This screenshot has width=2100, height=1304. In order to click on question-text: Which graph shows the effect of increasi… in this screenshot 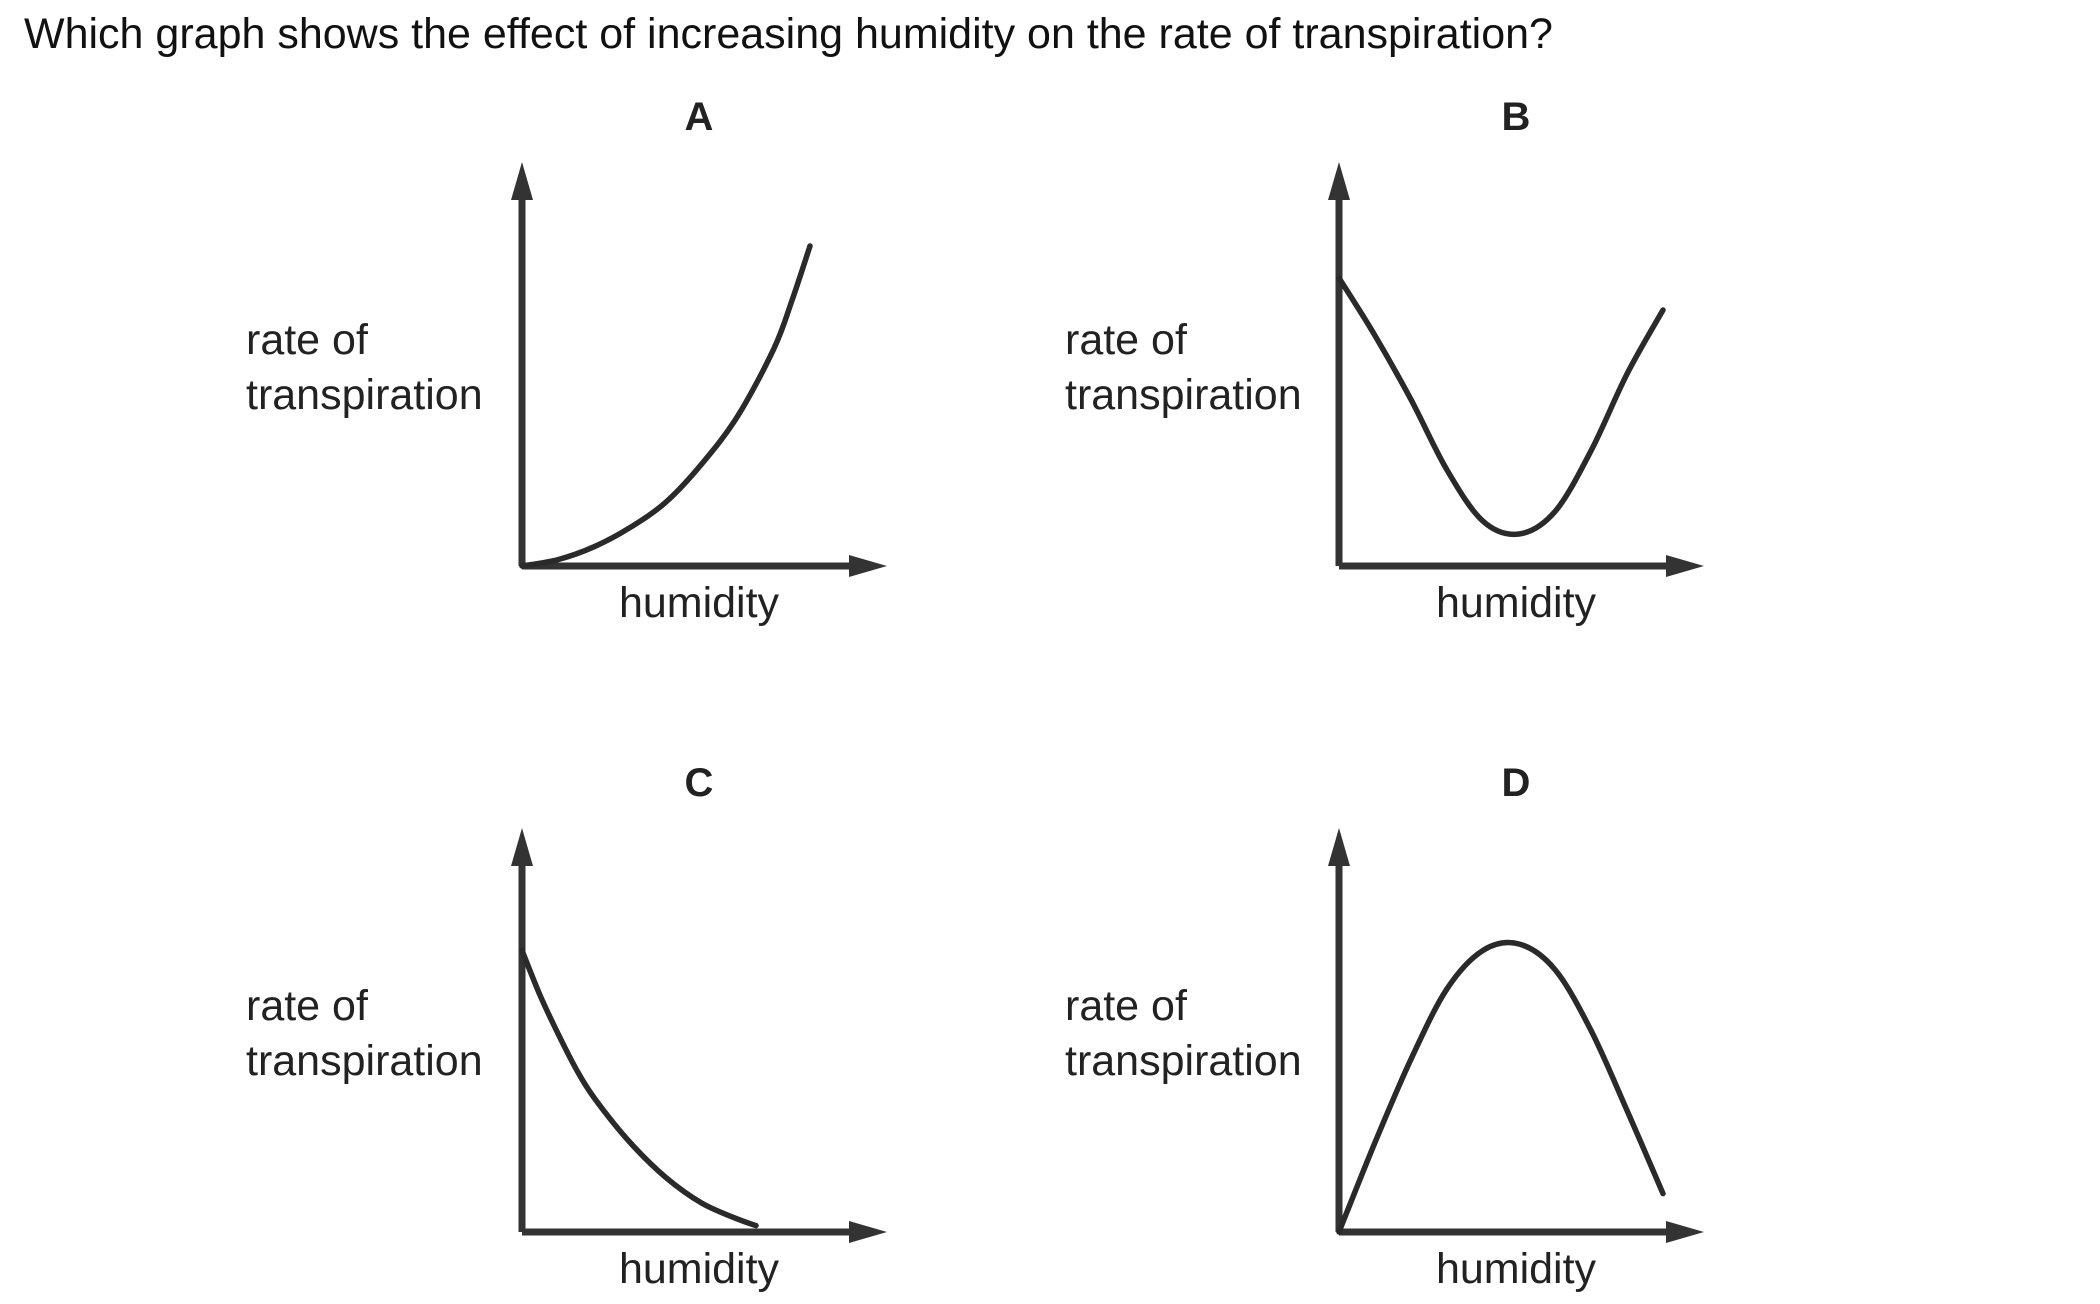, I will do `click(788, 34)`.